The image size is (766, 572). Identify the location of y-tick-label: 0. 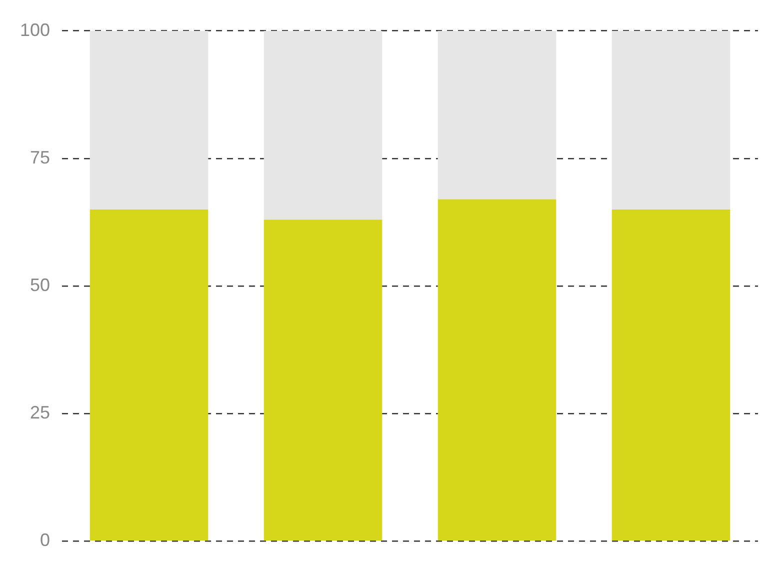
(45, 540).